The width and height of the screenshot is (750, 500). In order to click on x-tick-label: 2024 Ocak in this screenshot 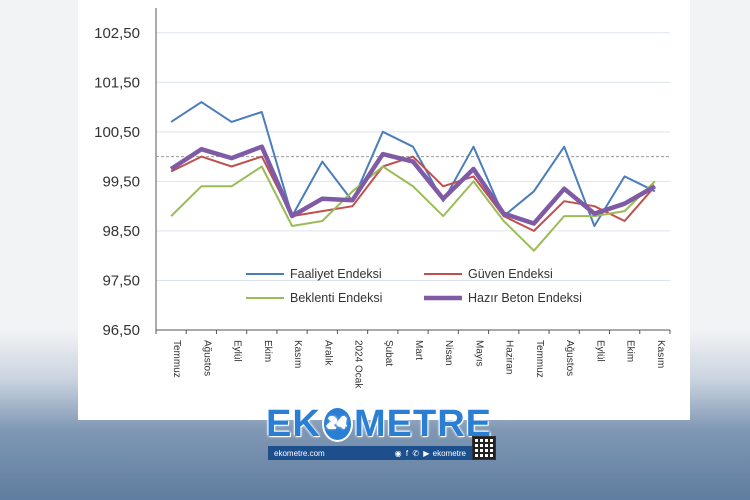, I will do `click(358, 364)`.